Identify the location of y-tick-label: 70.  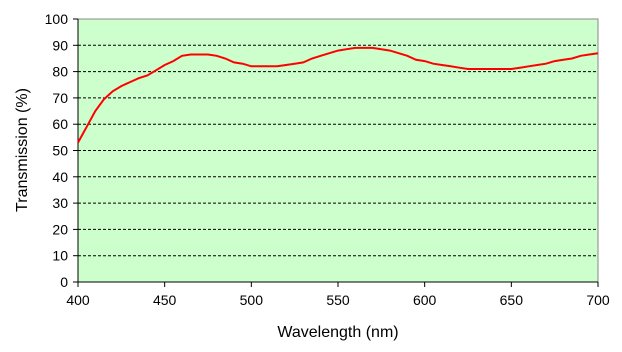
(60, 98).